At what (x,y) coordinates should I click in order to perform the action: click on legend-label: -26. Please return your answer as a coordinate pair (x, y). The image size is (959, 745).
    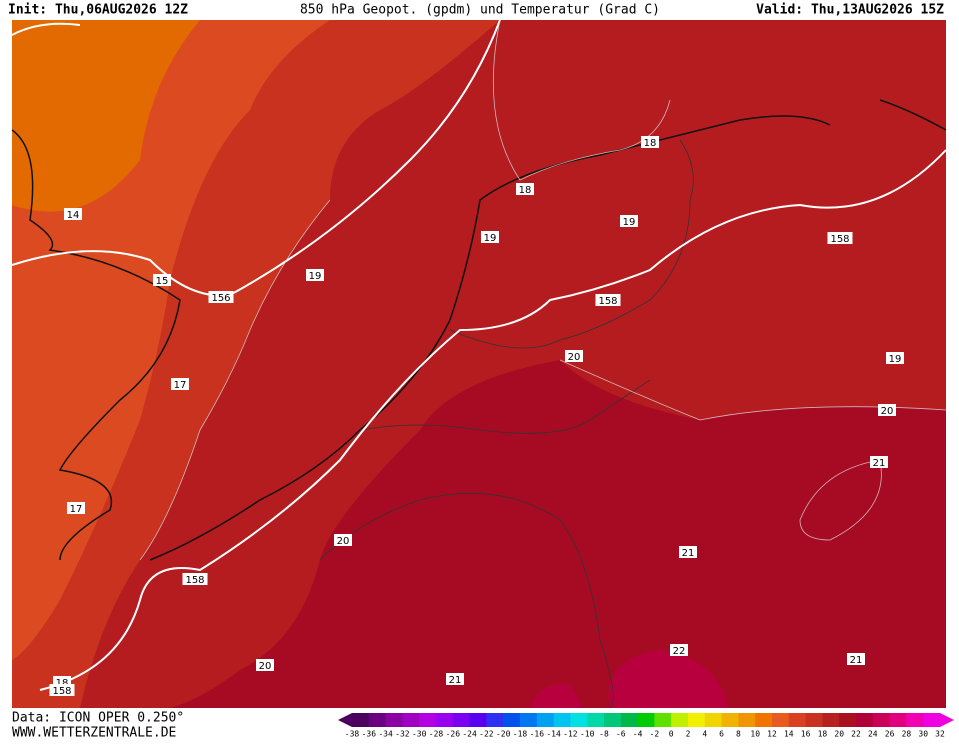
    Looking at the image, I should click on (453, 734).